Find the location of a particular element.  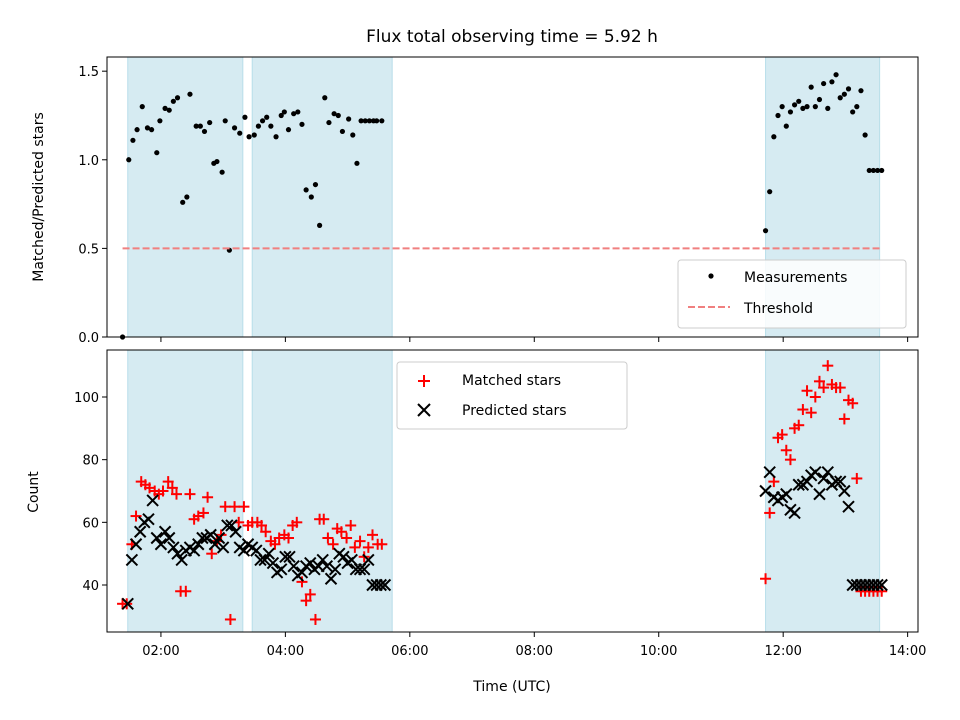

bottom-legend-box is located at coordinates (512, 395).